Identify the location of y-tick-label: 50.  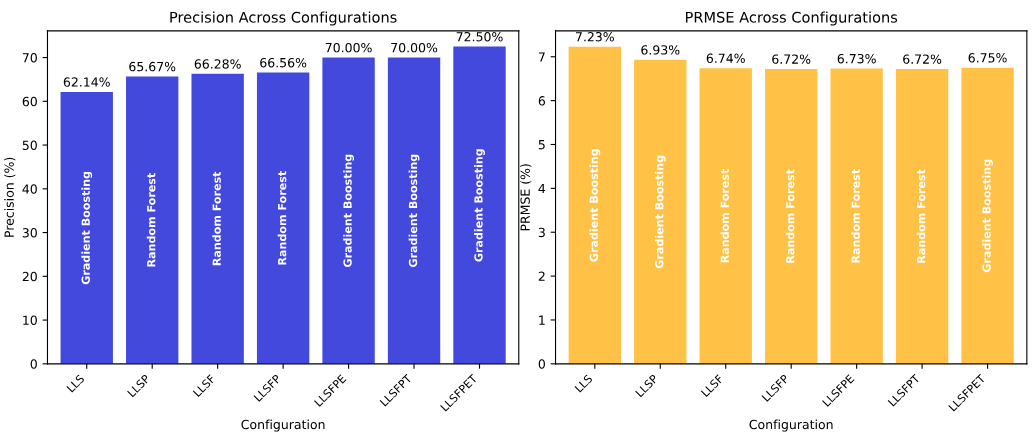
(29, 145).